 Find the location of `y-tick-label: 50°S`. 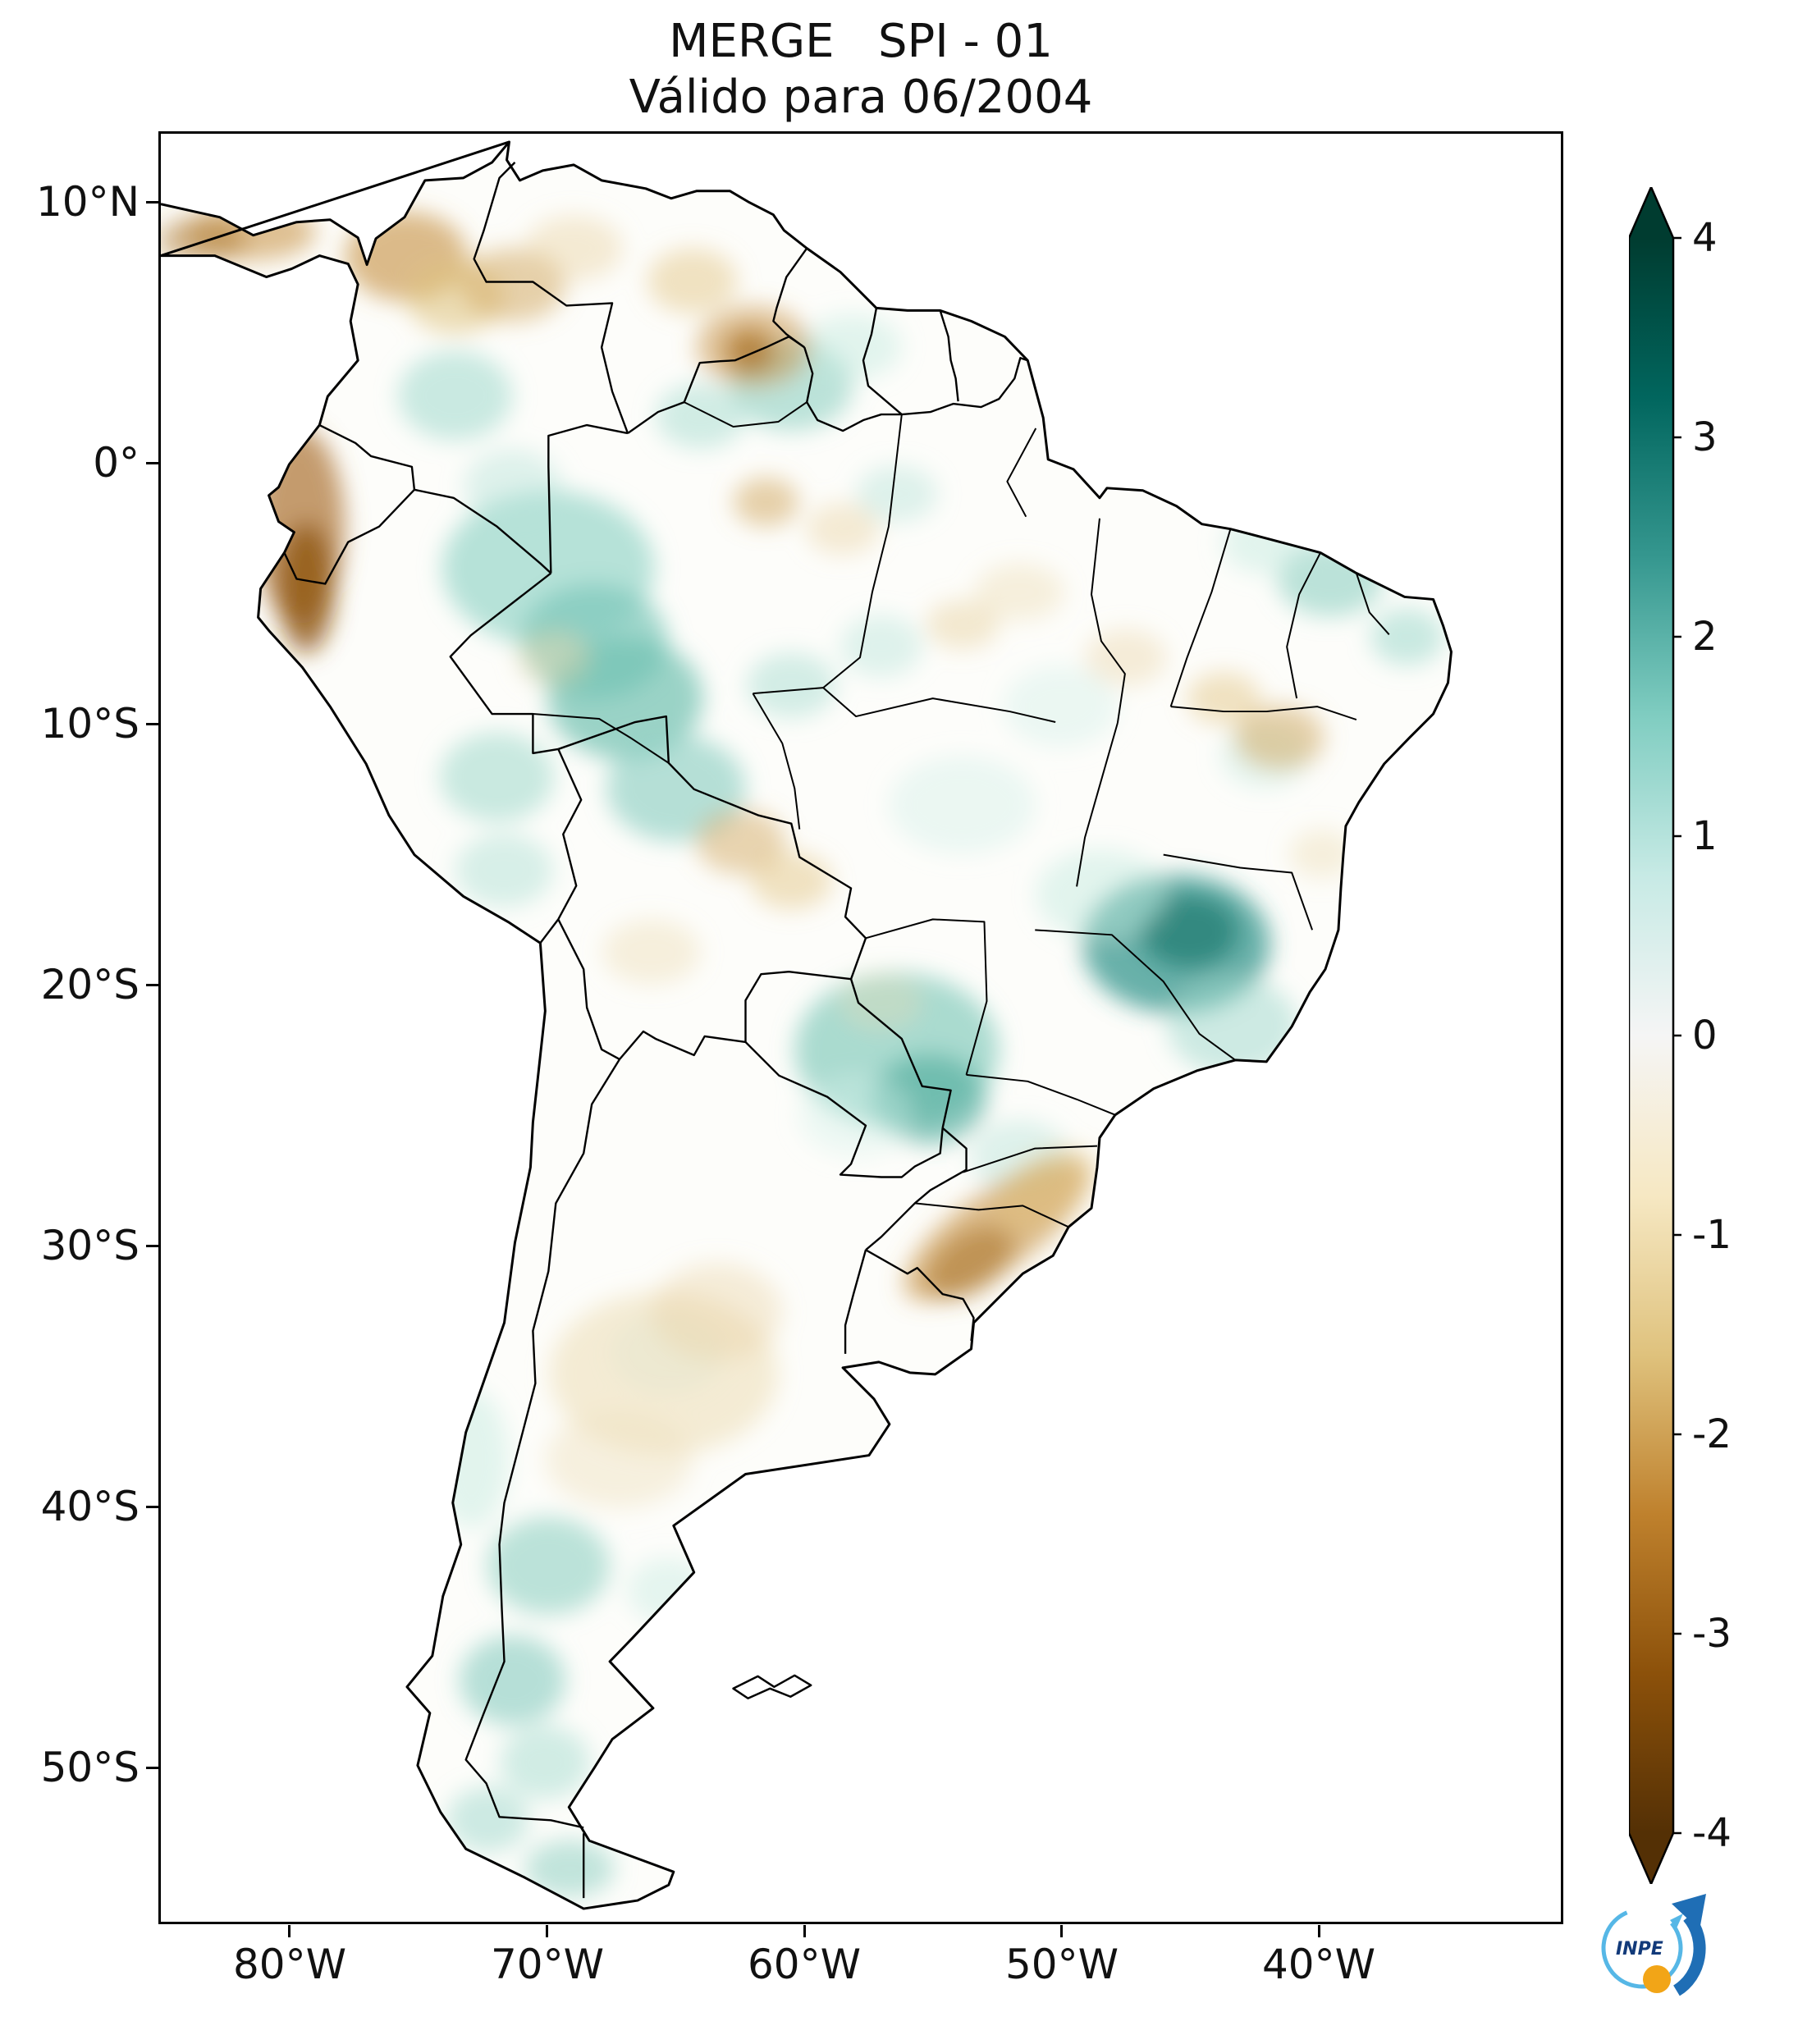

y-tick-label: 50°S is located at coordinates (90, 1767).